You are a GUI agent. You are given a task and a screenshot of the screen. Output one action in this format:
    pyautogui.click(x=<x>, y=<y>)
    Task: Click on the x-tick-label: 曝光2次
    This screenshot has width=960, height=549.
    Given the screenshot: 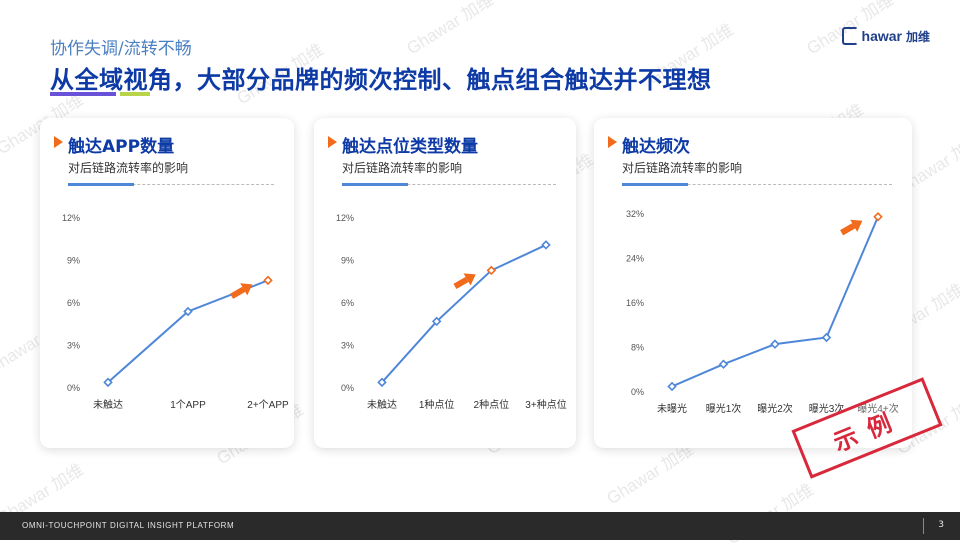 What is the action you would take?
    pyautogui.click(x=775, y=408)
    